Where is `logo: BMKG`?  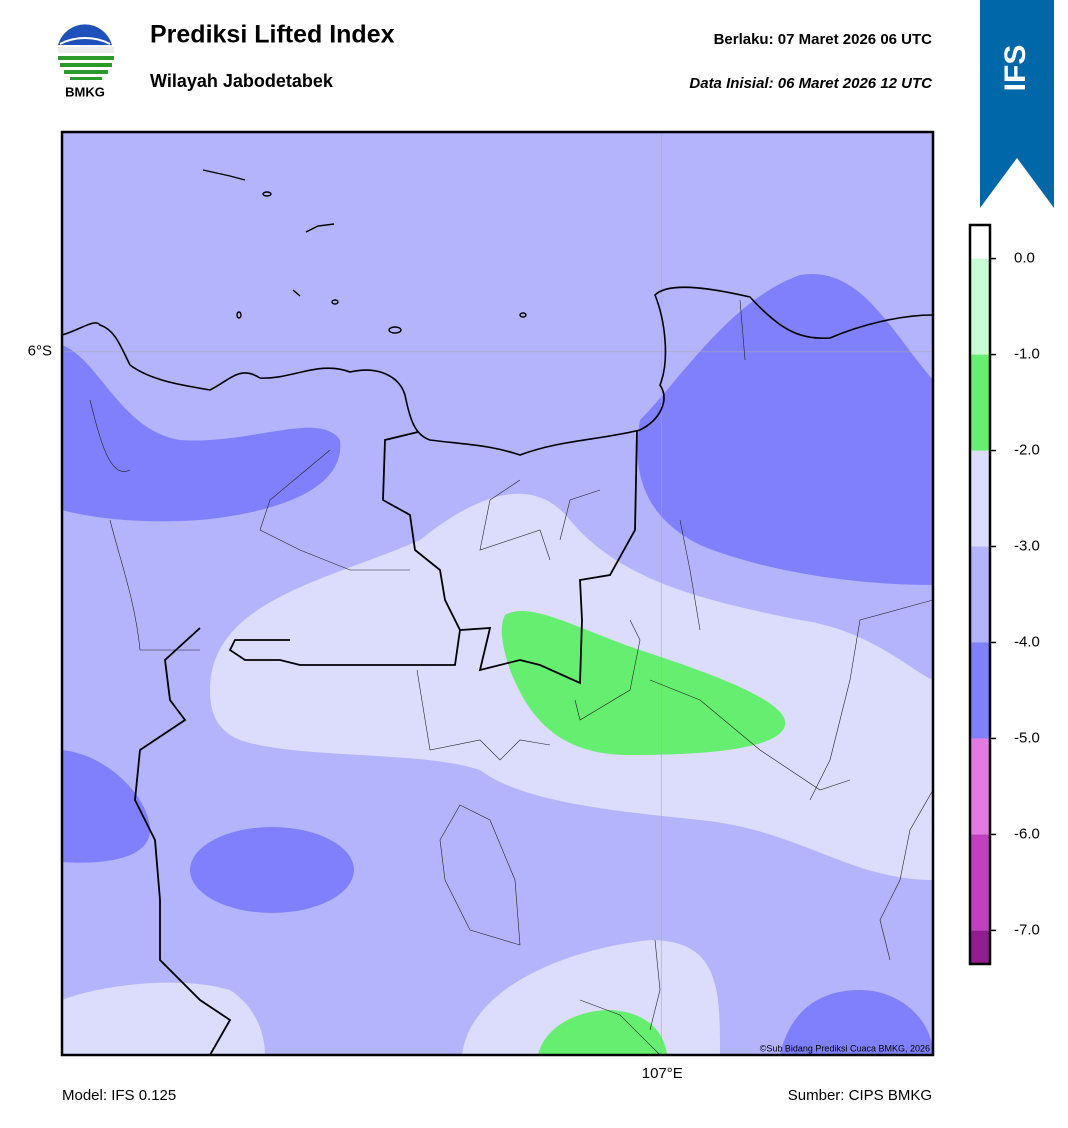 logo: BMKG is located at coordinates (86, 61).